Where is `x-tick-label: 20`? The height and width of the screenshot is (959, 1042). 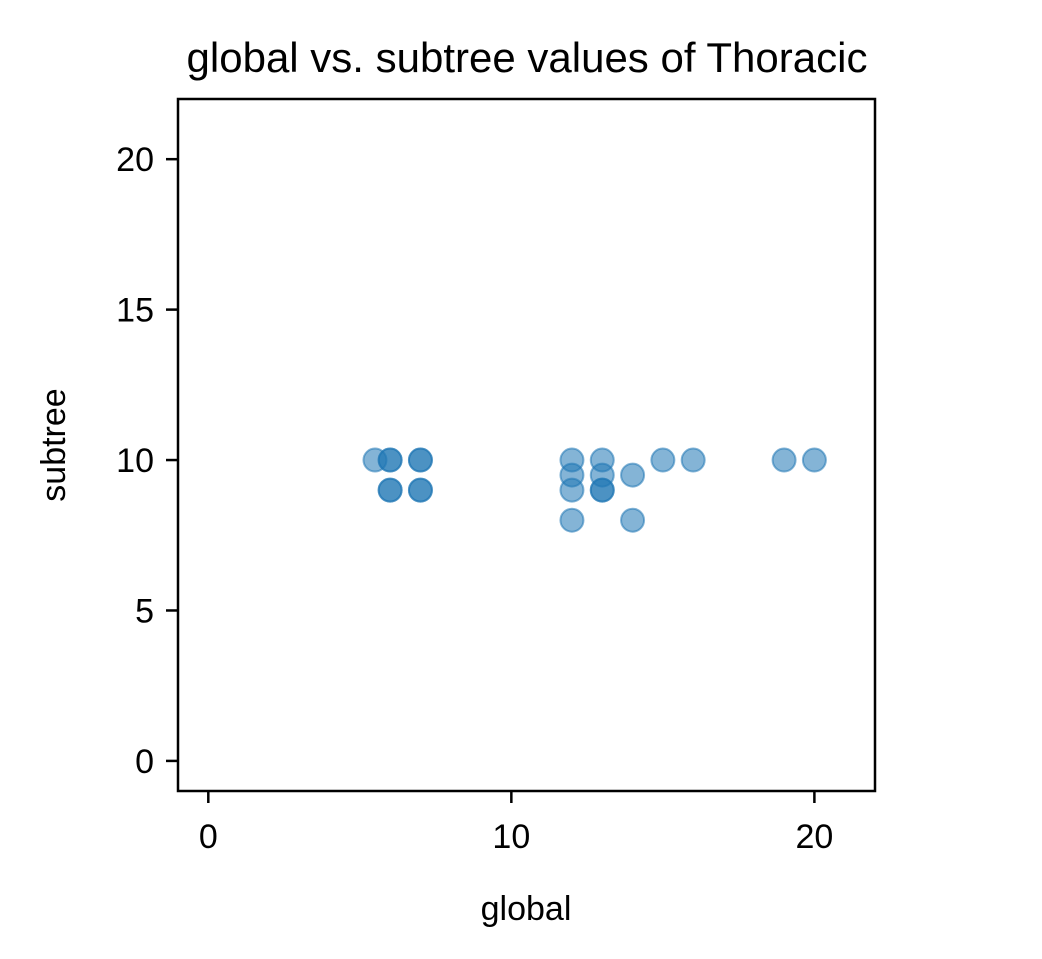 x-tick-label: 20 is located at coordinates (814, 837).